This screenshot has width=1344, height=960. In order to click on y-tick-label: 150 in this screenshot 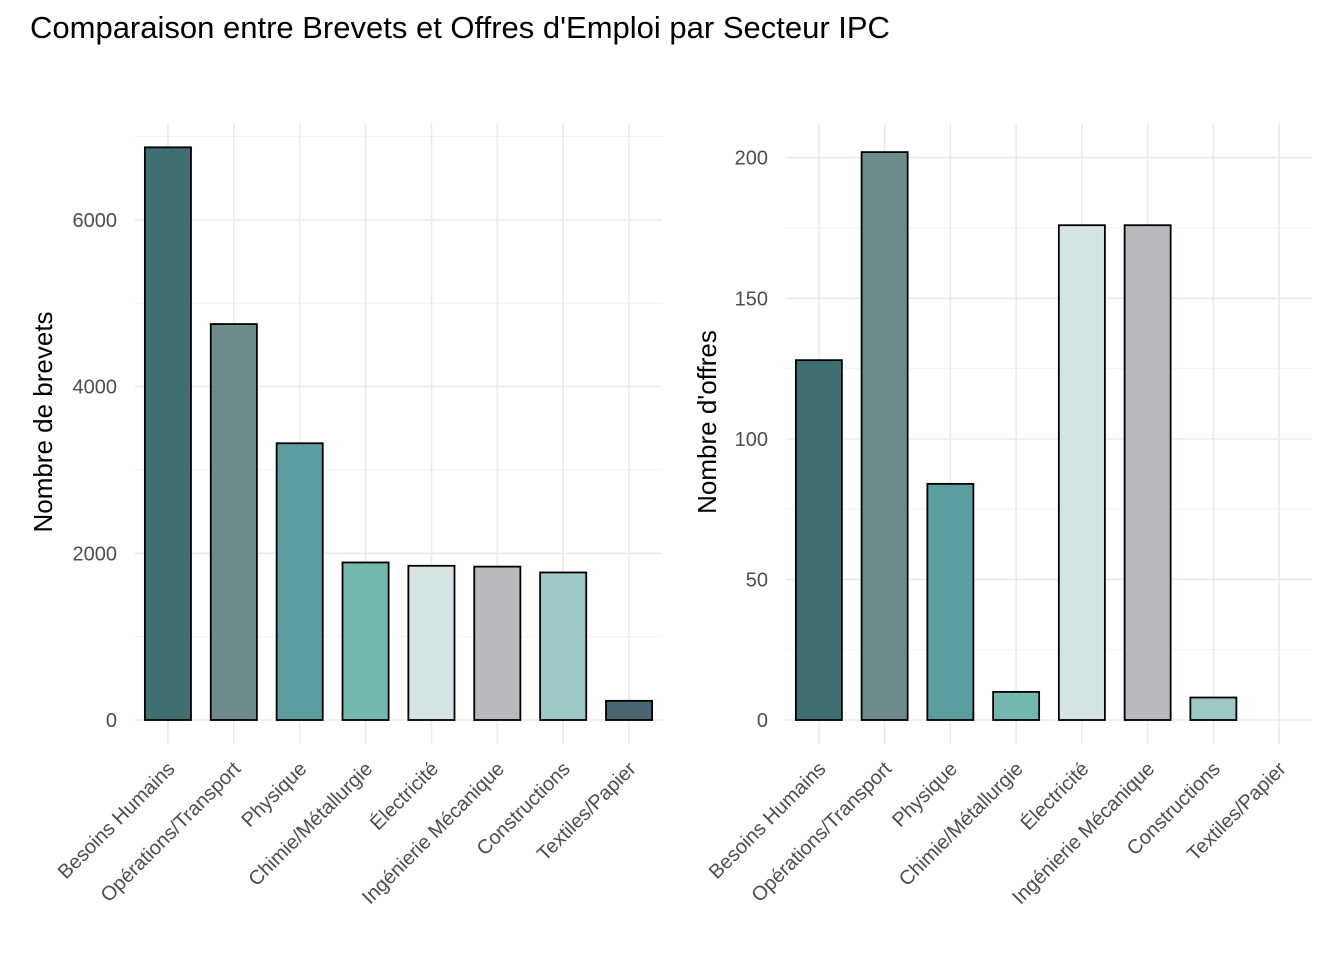, I will do `click(751, 299)`.